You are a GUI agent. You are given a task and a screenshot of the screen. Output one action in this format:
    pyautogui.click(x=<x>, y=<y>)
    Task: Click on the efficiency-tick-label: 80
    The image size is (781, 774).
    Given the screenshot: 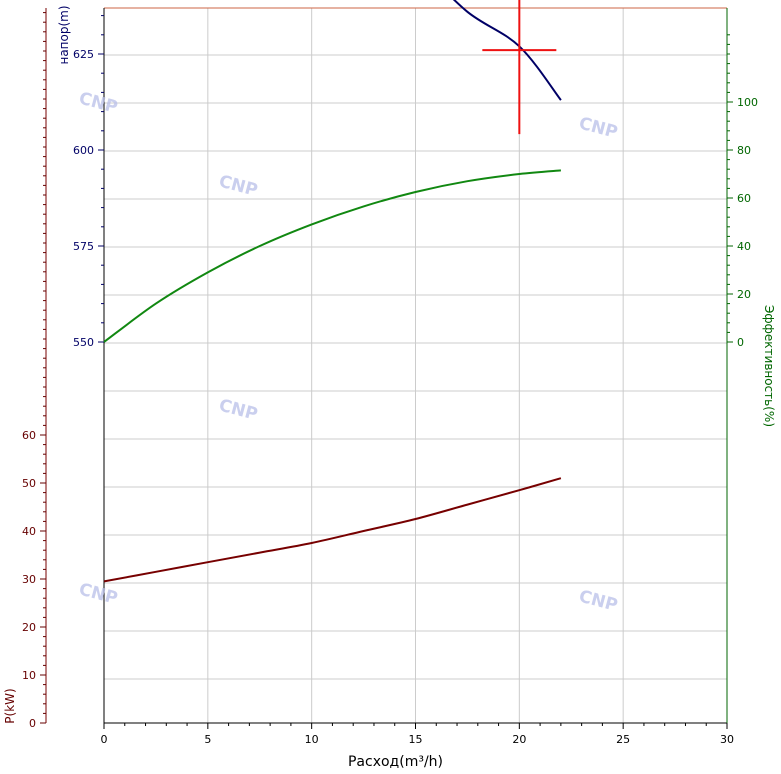 What is the action you would take?
    pyautogui.click(x=744, y=150)
    